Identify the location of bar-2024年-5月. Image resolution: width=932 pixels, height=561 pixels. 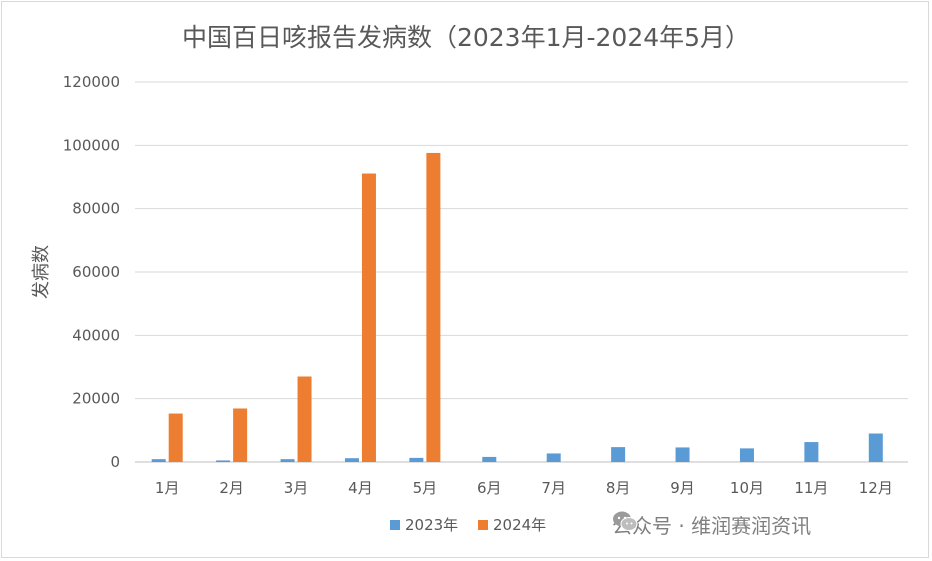
(433, 307).